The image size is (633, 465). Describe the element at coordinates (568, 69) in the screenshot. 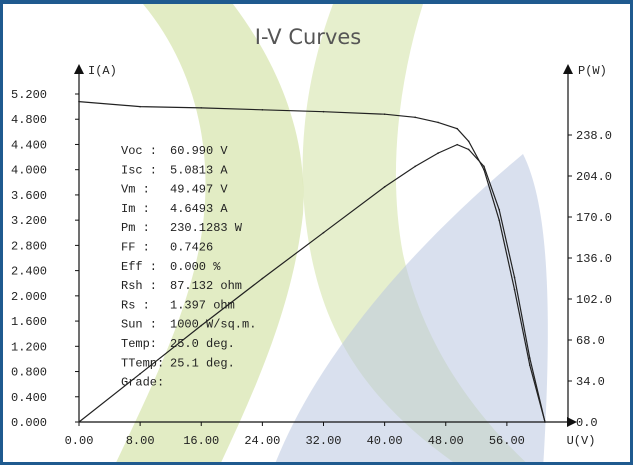

I see `right-axis-arrow` at that location.